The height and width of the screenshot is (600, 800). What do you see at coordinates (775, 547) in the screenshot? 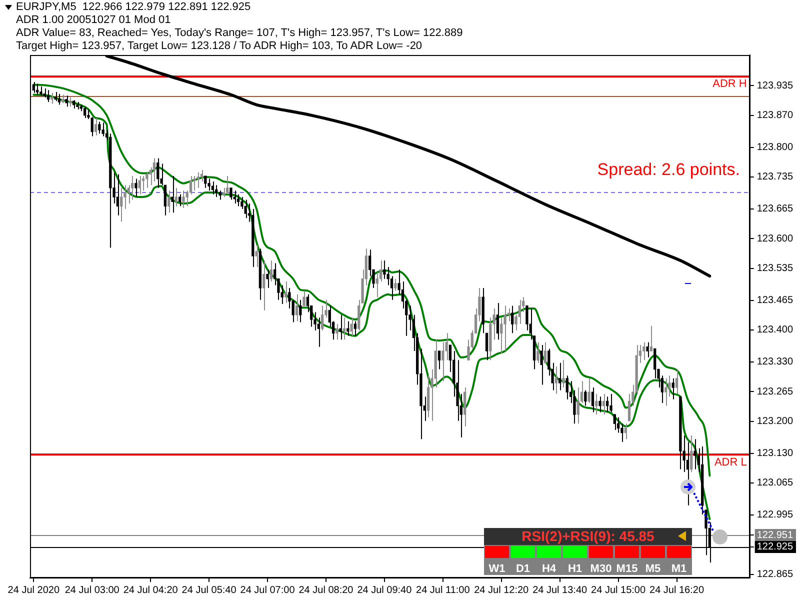
I see `y-tick-label: 122.925` at bounding box center [775, 547].